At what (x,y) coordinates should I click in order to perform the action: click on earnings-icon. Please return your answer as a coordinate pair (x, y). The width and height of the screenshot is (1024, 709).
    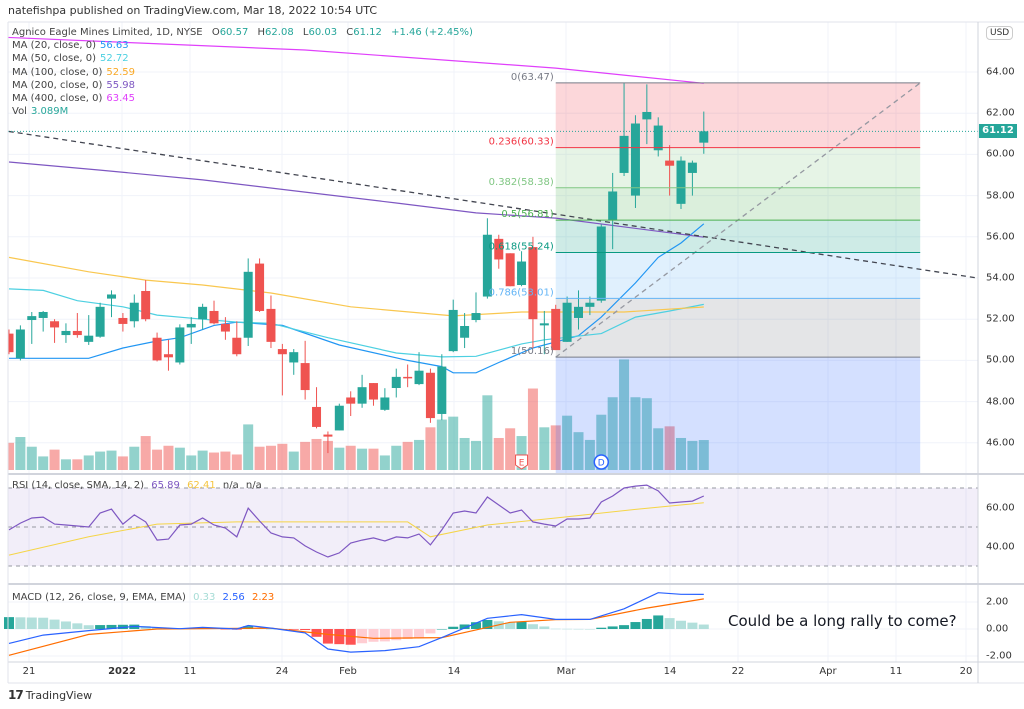
    Looking at the image, I should click on (522, 462).